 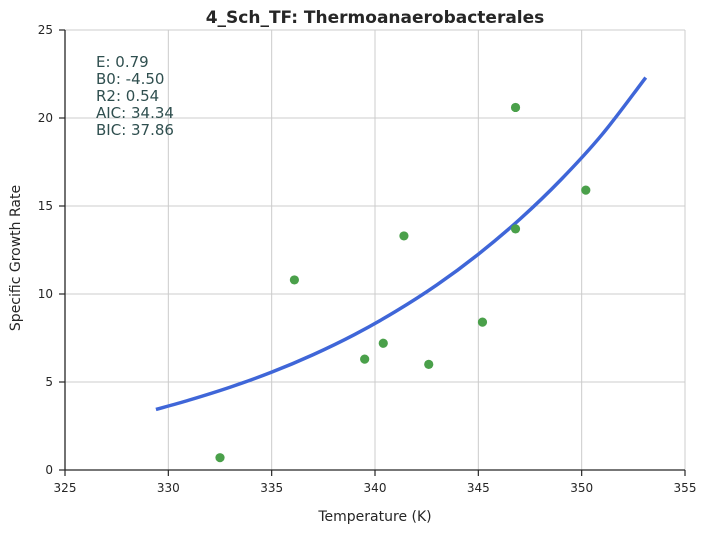 What do you see at coordinates (127, 96) in the screenshot?
I see `stat-line: R2: 0.54` at bounding box center [127, 96].